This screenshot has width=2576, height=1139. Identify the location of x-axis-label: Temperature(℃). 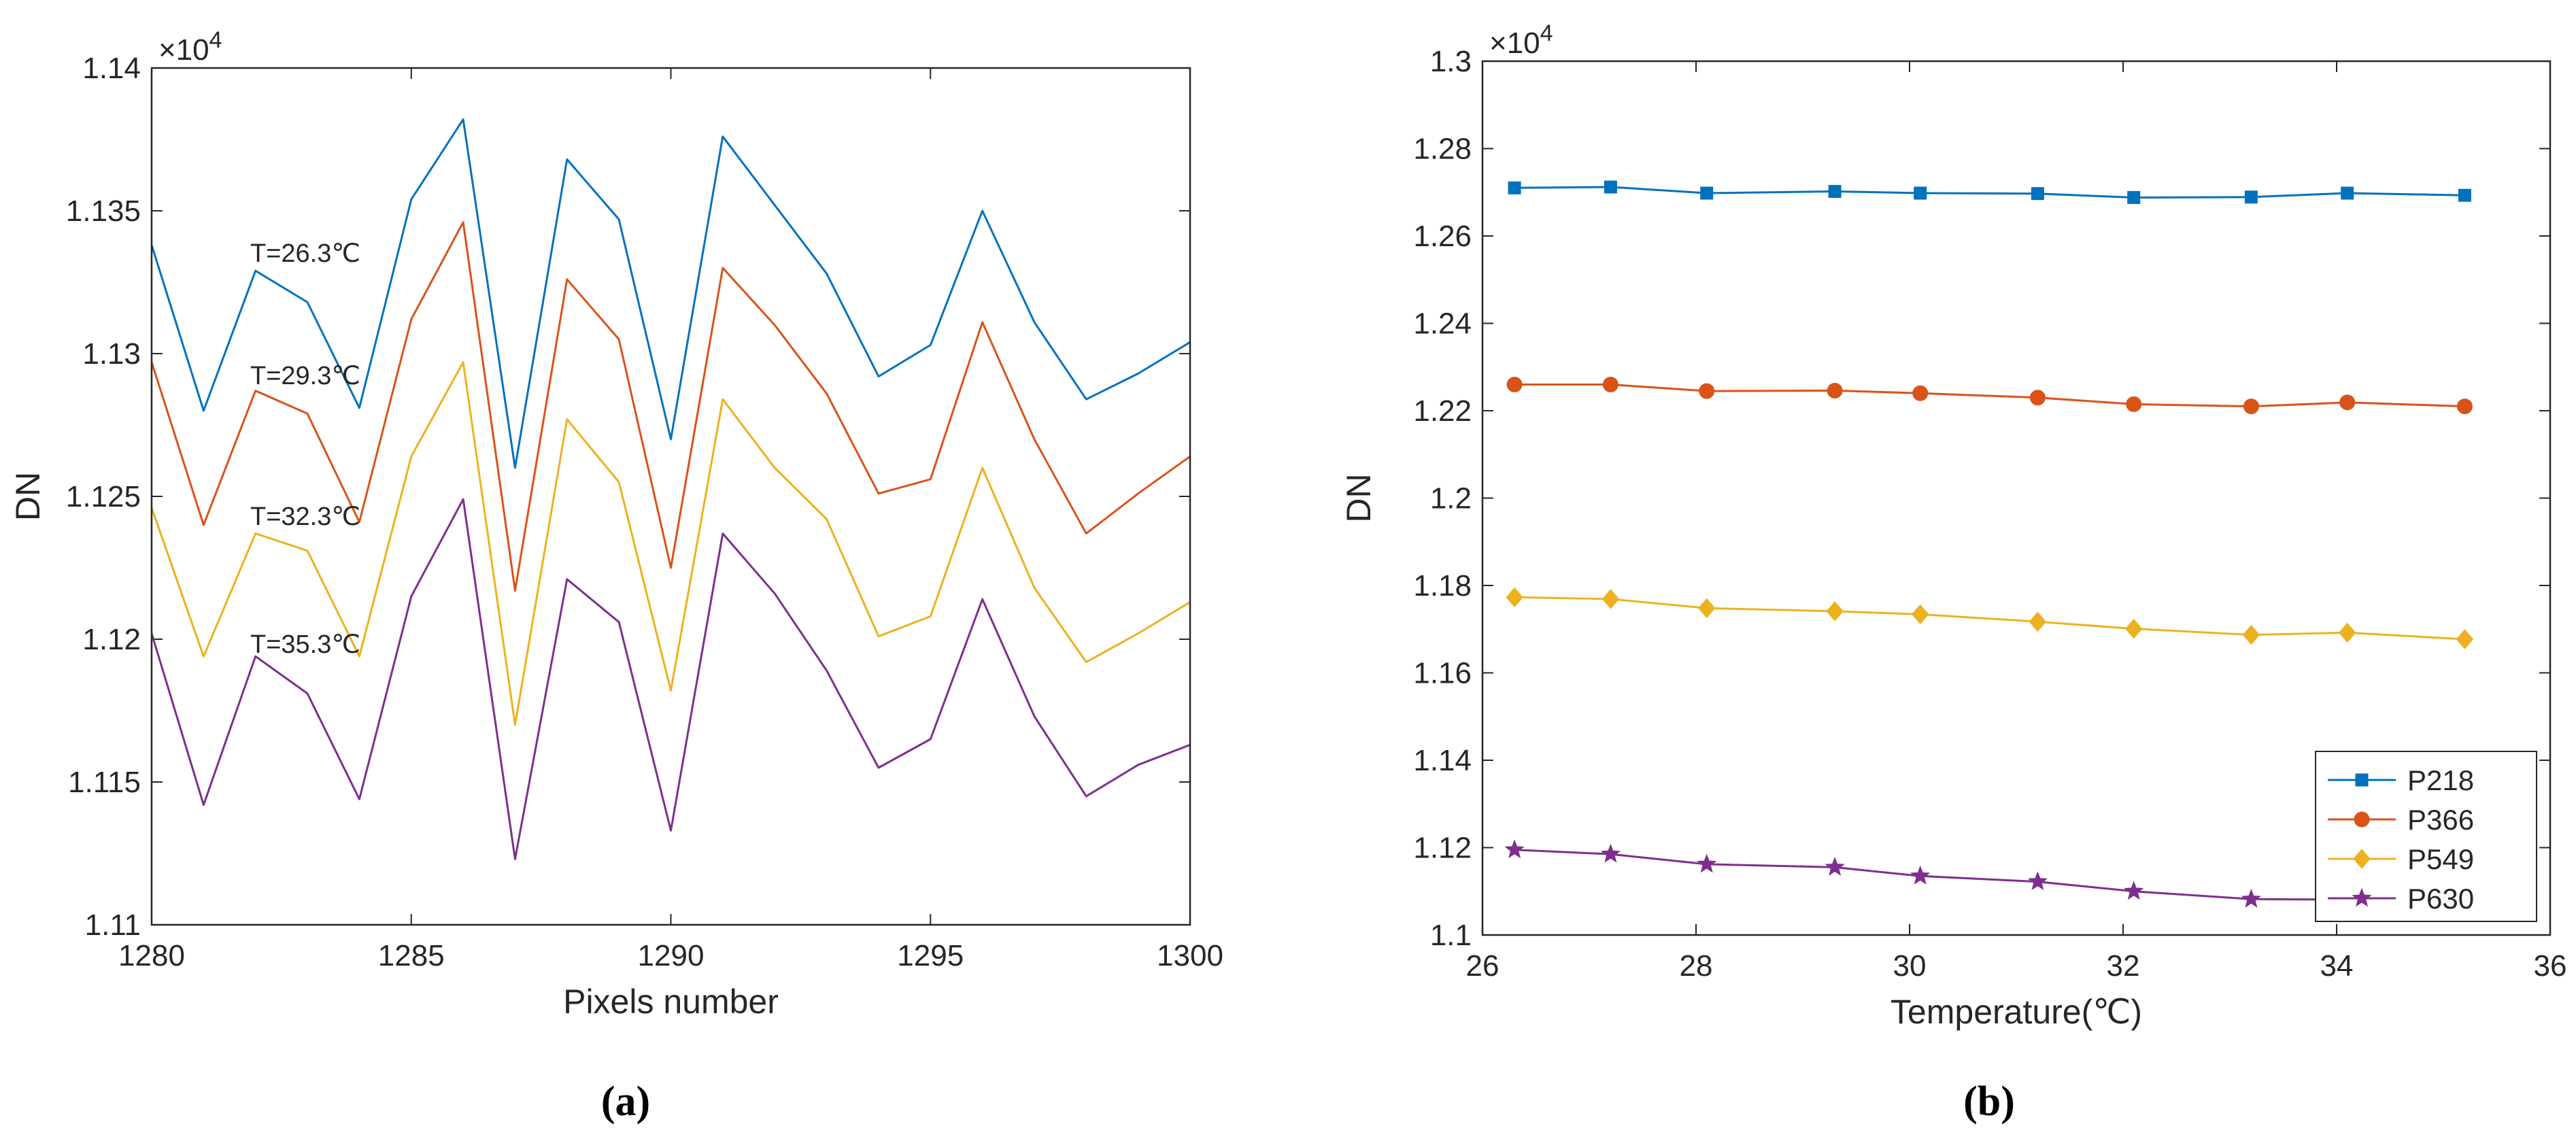
(2016, 1012).